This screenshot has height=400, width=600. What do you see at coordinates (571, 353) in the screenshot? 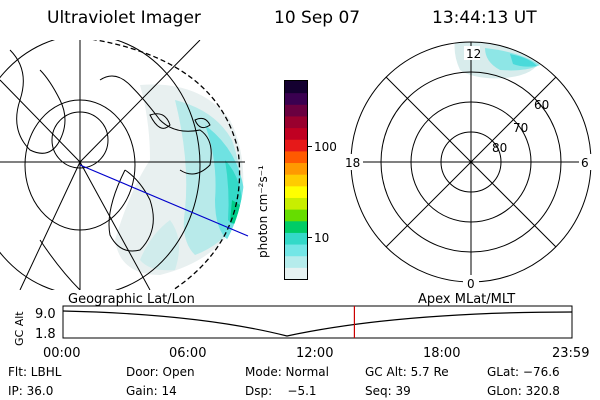
I see `time-tick-2359: 23:59` at bounding box center [571, 353].